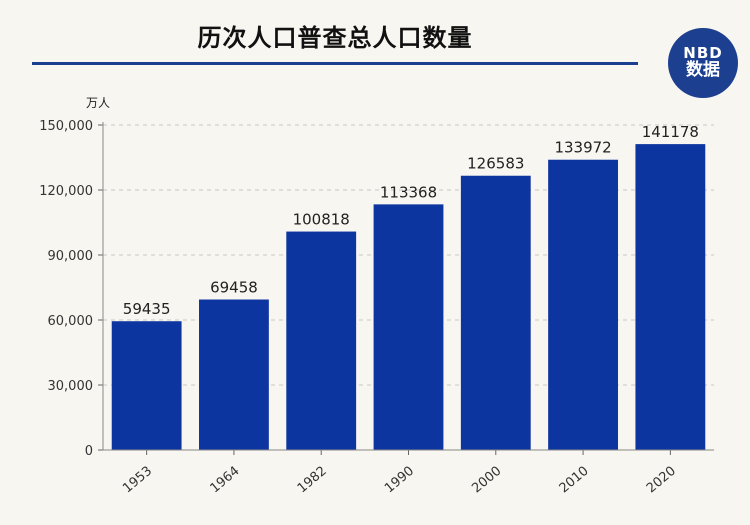  I want to click on bar-1990, so click(408, 327).